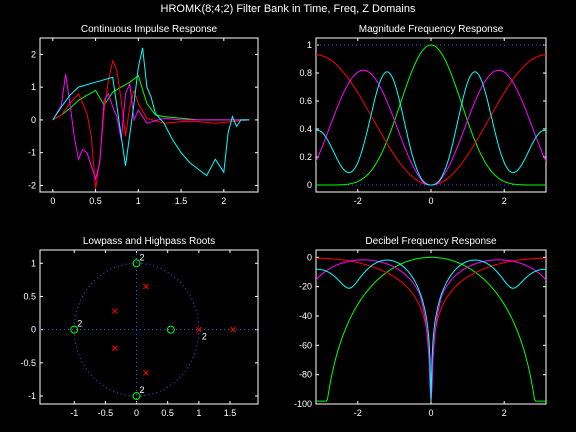 This screenshot has width=576, height=432. What do you see at coordinates (305, 316) in the screenshot?
I see `y-tick-label: -40` at bounding box center [305, 316].